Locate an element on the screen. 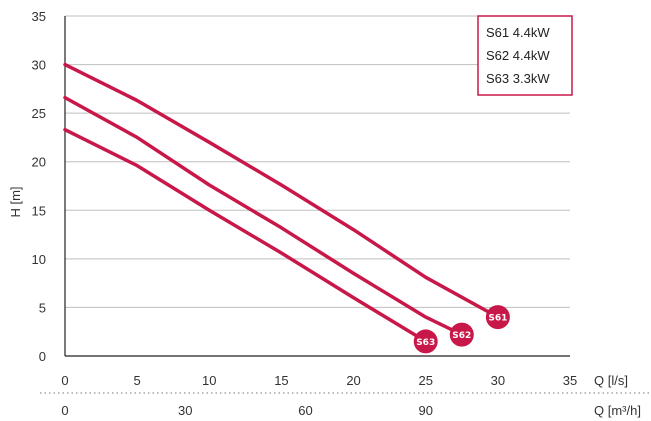 The height and width of the screenshot is (421, 651). x-tick-label: 0 is located at coordinates (64, 380).